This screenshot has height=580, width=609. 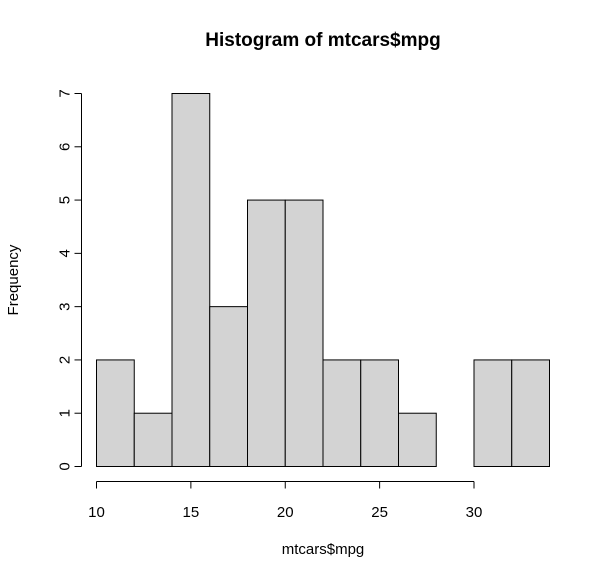 What do you see at coordinates (13, 279) in the screenshot?
I see `y-axis-label: Frequency` at bounding box center [13, 279].